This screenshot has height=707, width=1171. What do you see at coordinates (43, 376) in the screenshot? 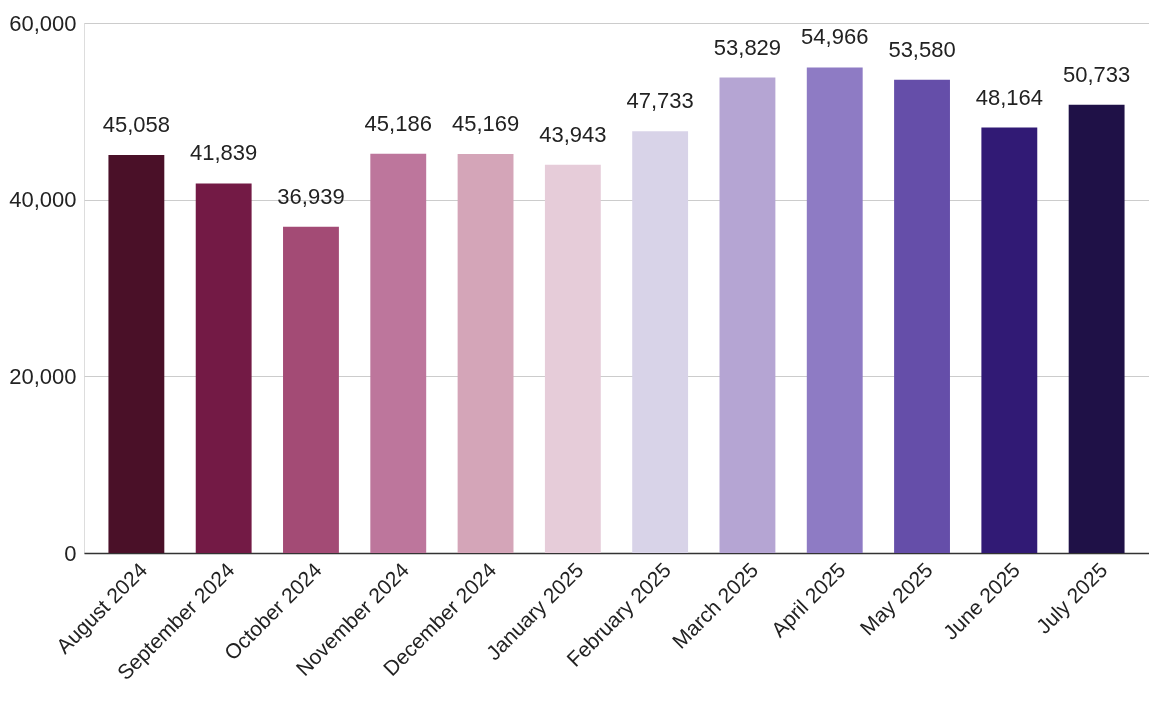
I see `y-tick-label: 20,000` at bounding box center [43, 376].